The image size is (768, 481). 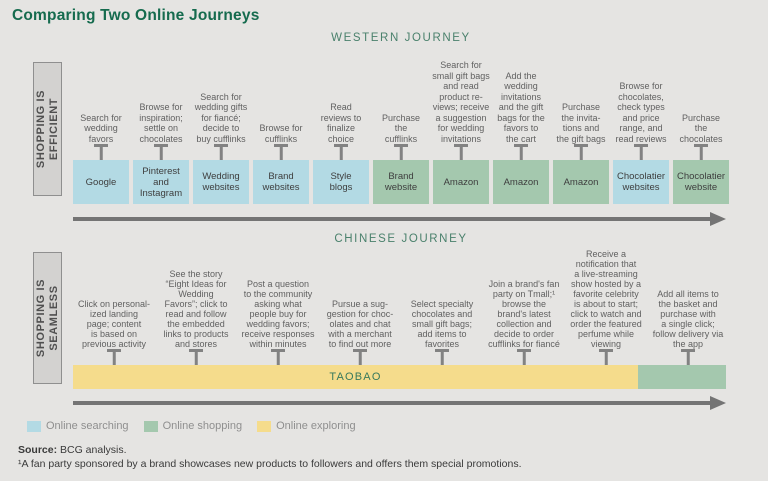 I want to click on step-label-zone: Browse for cufflinks, so click(x=281, y=98).